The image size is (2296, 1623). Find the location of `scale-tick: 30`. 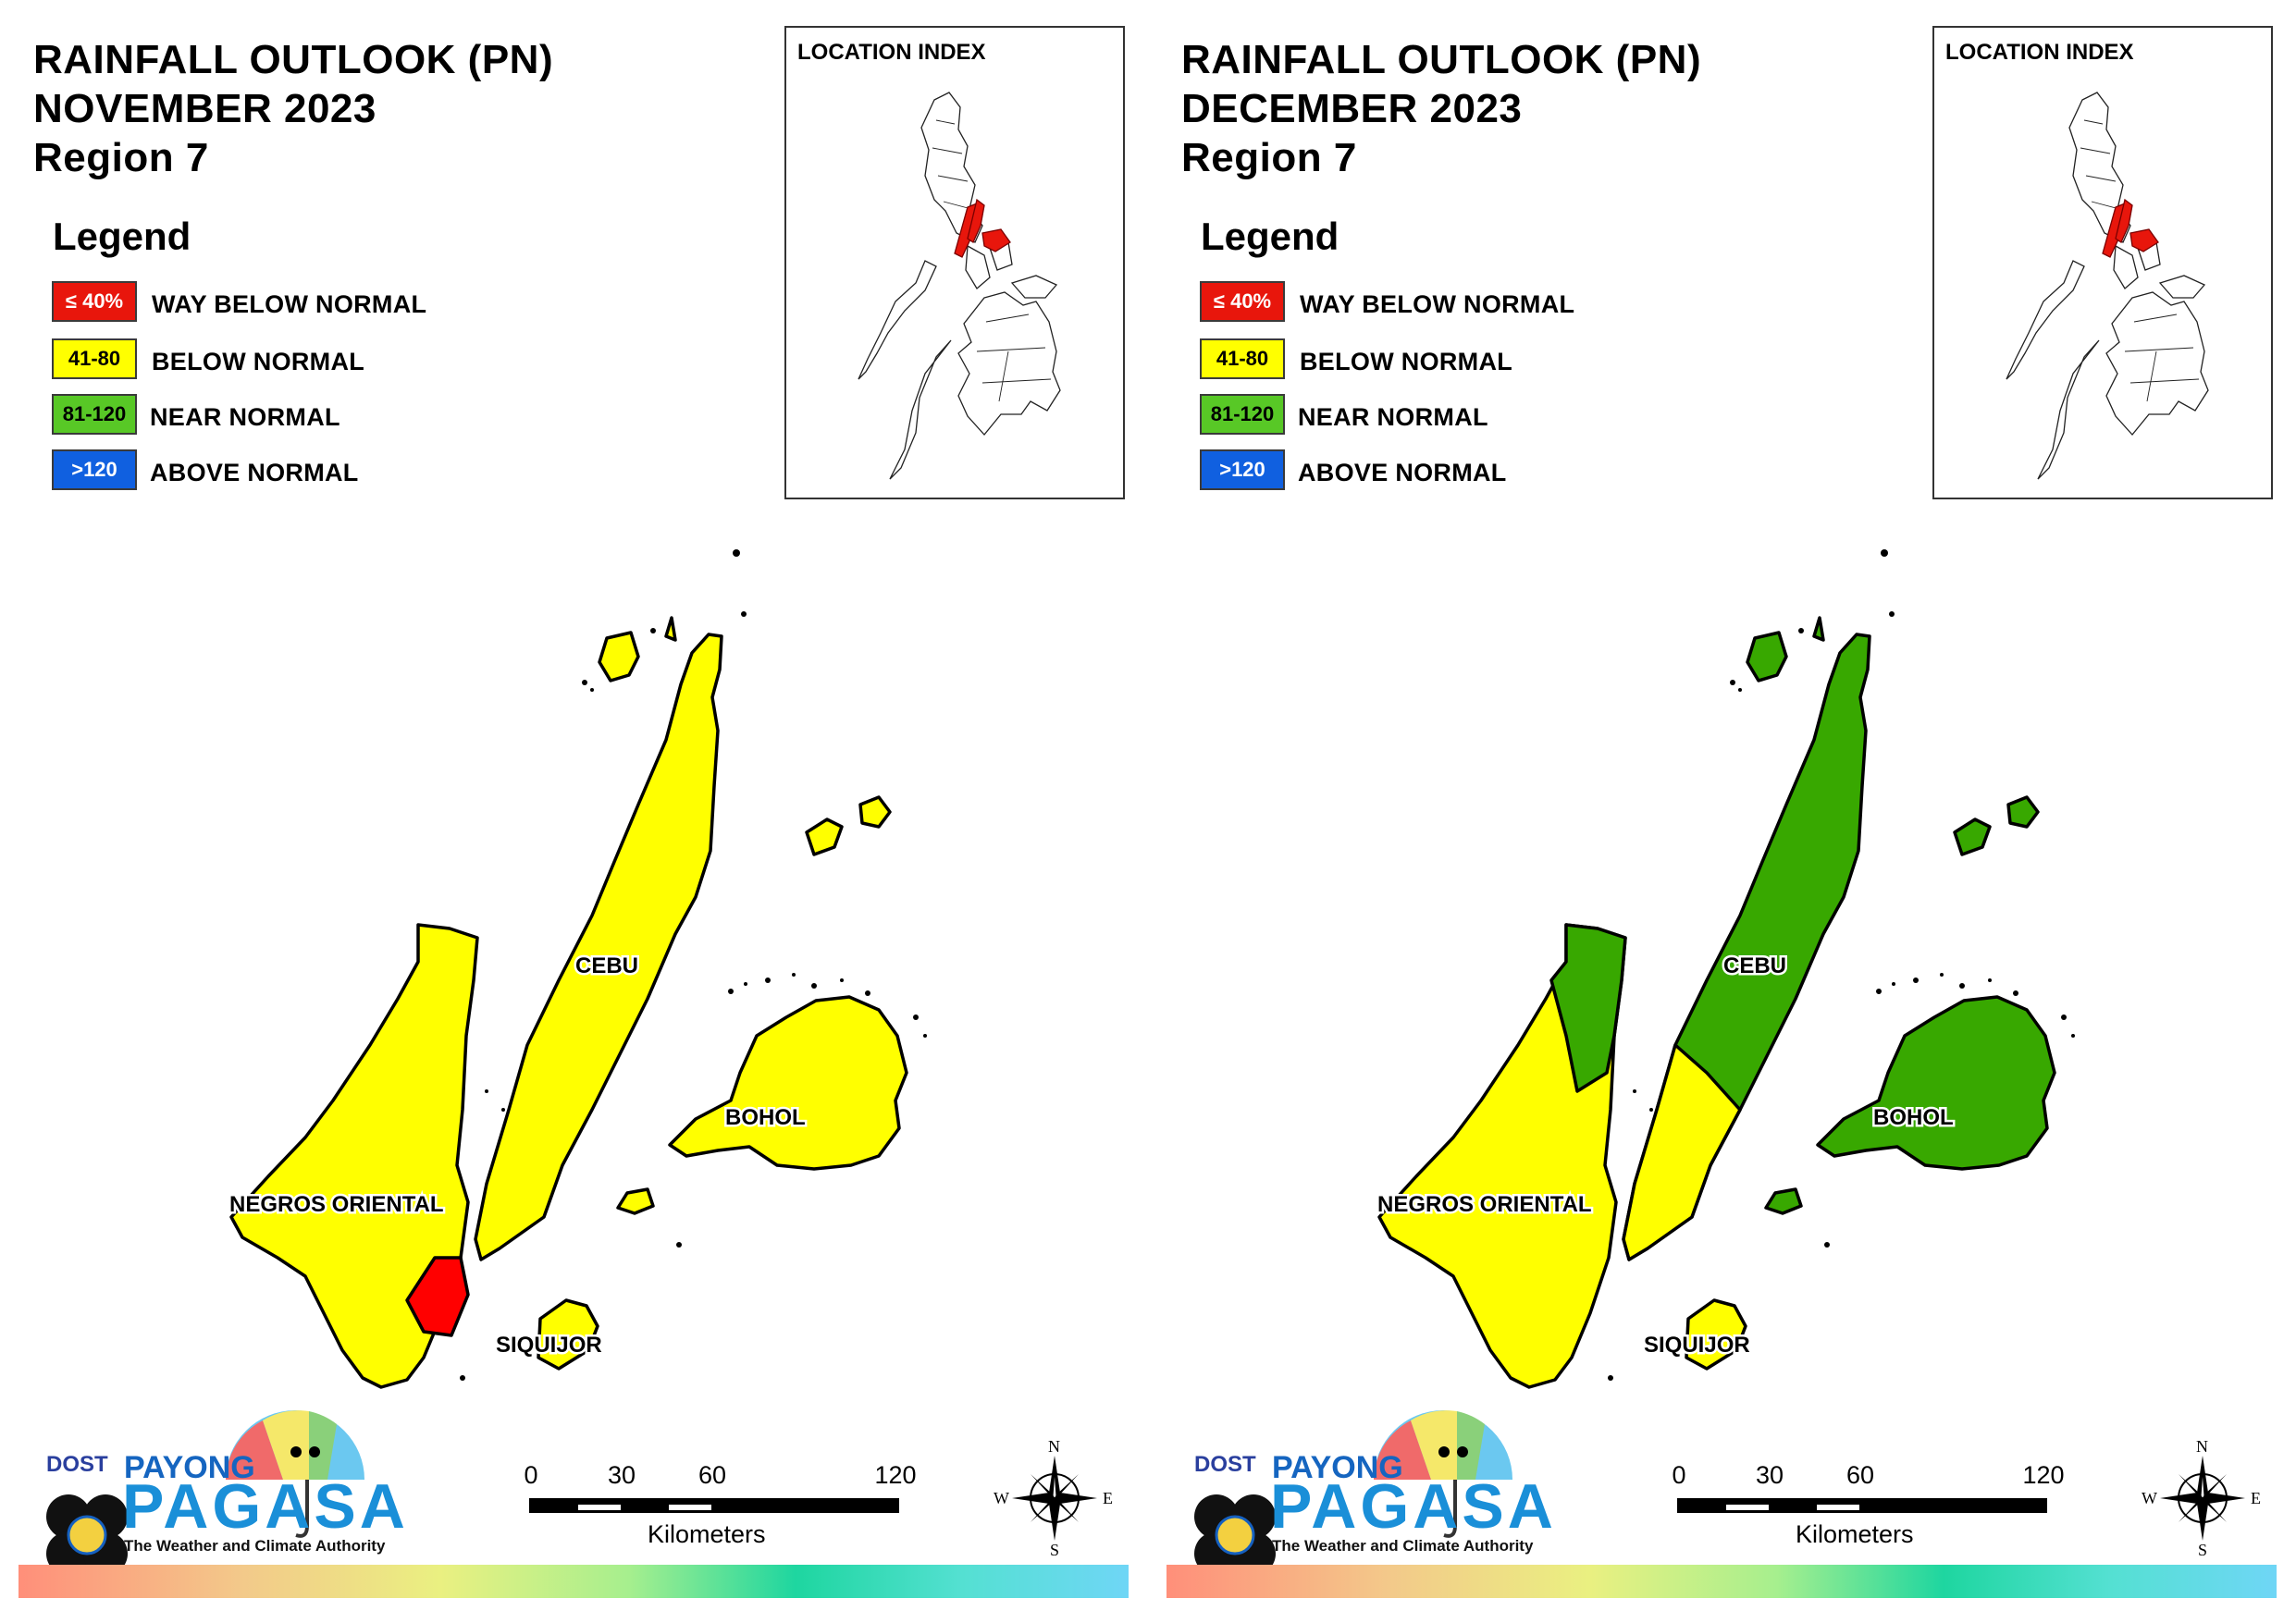

scale-tick: 30 is located at coordinates (1769, 1475).